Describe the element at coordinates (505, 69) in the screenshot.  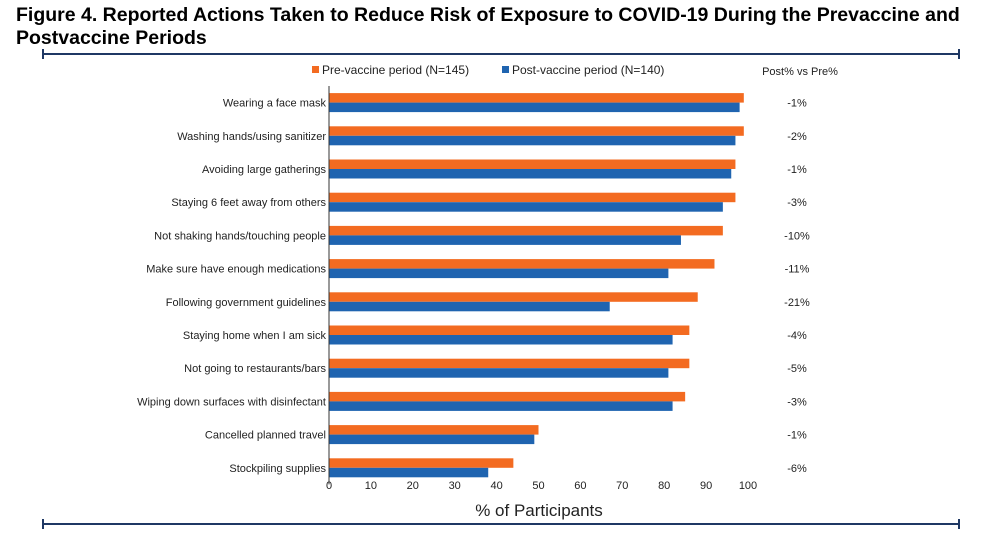
I see `legend-swatch-post` at that location.